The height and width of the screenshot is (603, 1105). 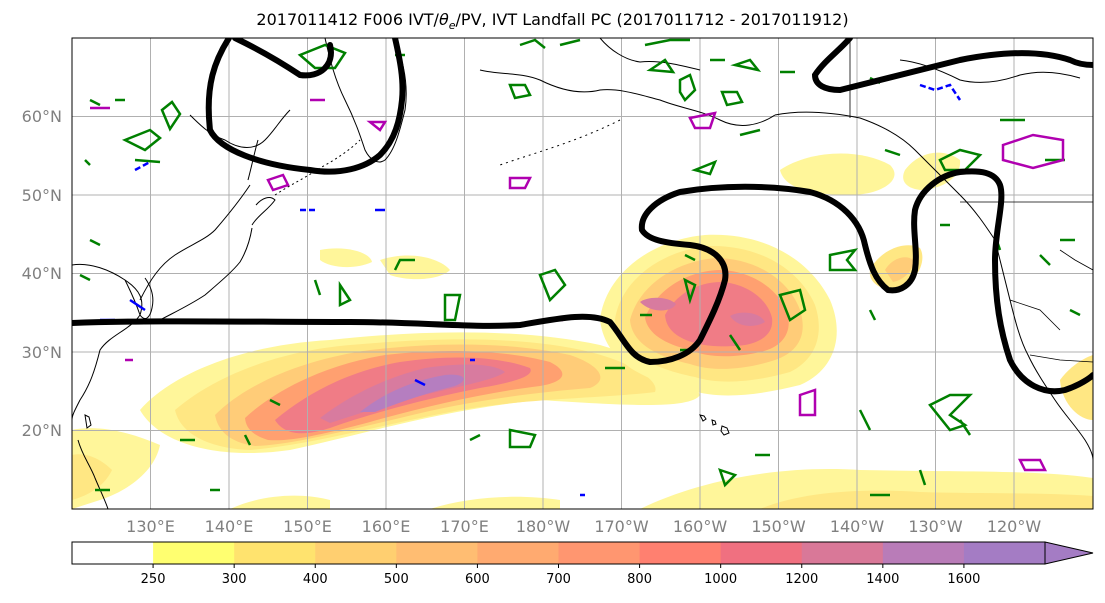 I want to click on lon-label-140w: 140°W, so click(x=857, y=526).